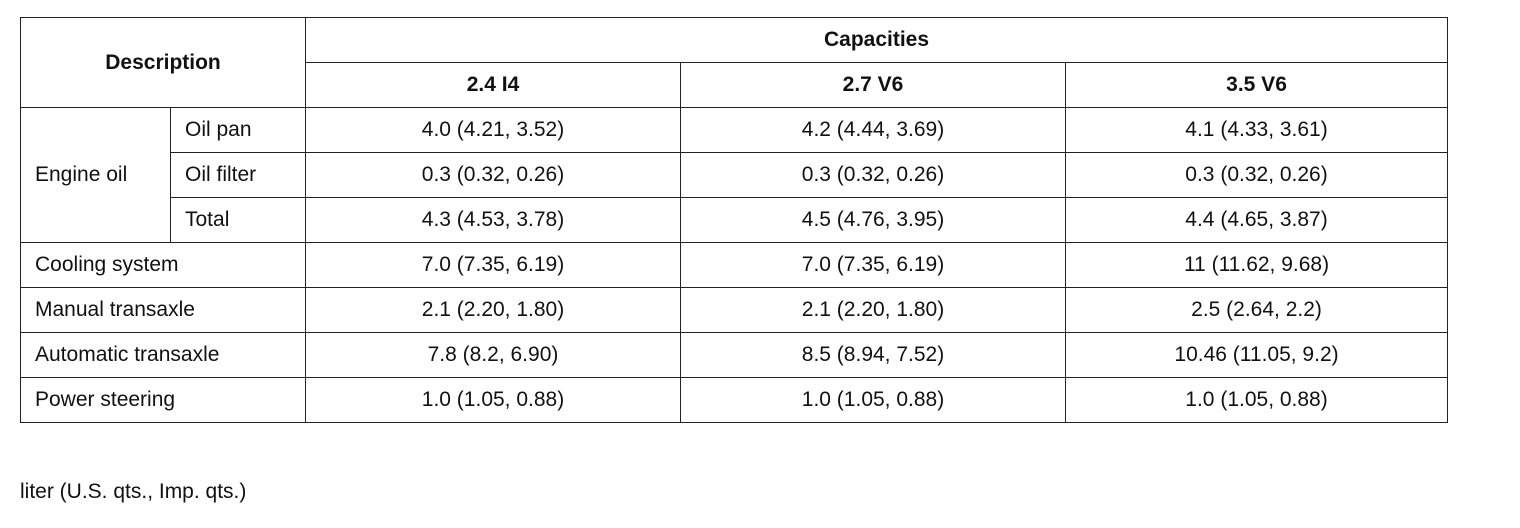 The image size is (1520, 528). I want to click on value-cell: 4.5 (4.76, 3.95), so click(873, 220).